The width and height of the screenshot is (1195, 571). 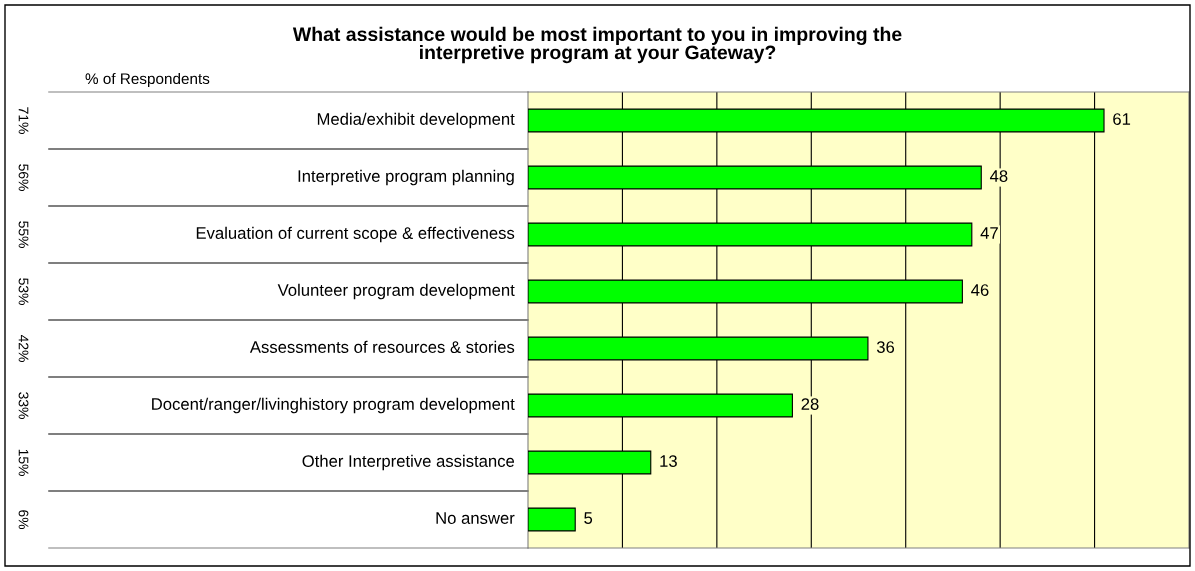 I want to click on text: 42%, so click(x=23, y=348).